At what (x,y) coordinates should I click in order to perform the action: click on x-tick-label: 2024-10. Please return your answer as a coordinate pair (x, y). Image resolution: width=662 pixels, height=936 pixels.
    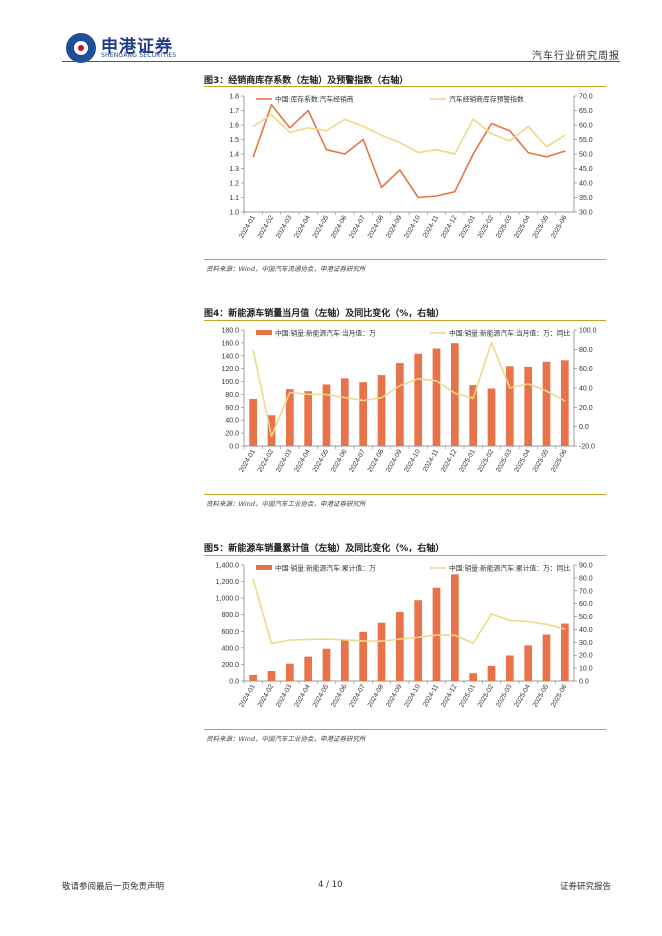
    Looking at the image, I should click on (412, 226).